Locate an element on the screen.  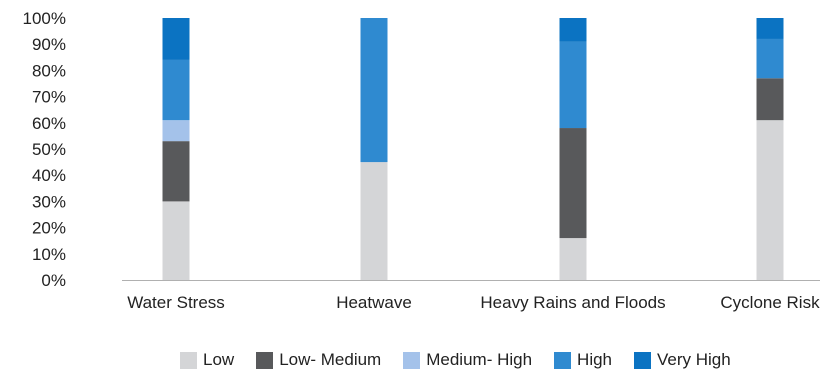
y-tick-label: 70% is located at coordinates (49, 97).